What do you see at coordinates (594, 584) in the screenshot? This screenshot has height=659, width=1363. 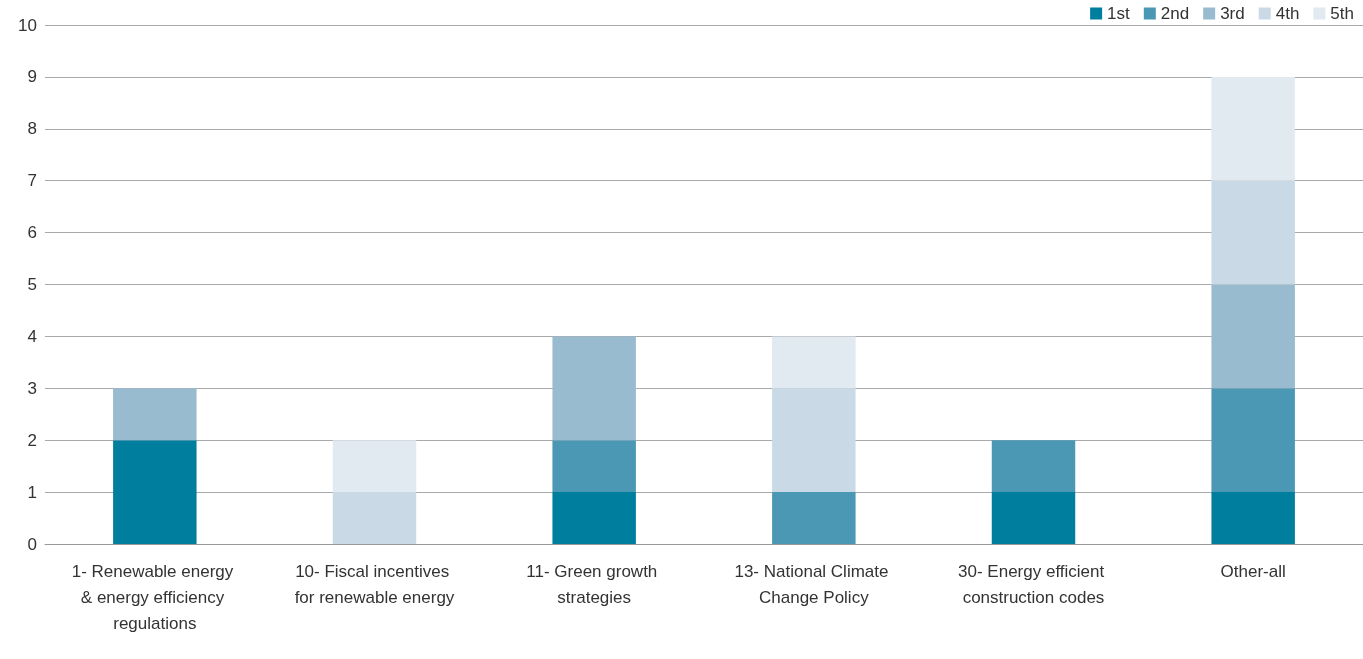 I see `x-tick-label: 11- Green growth strategies` at bounding box center [594, 584].